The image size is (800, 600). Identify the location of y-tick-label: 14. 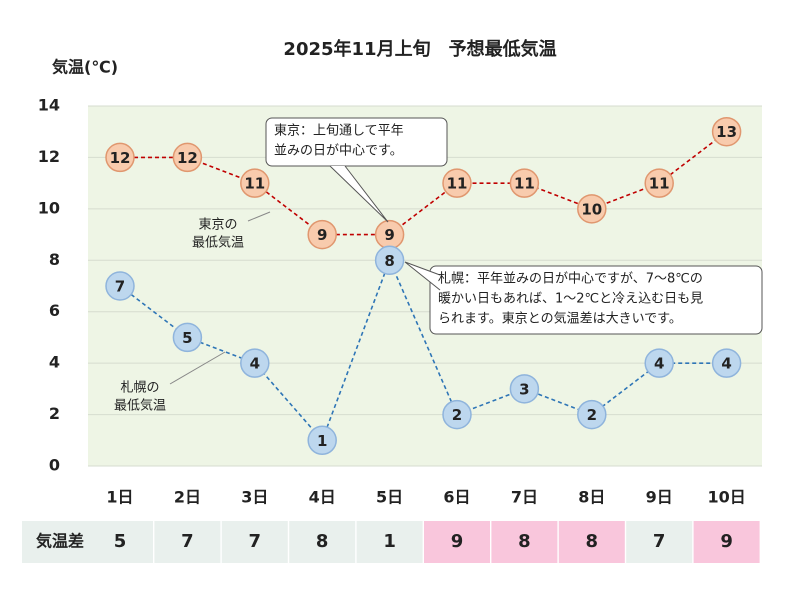
(49, 105).